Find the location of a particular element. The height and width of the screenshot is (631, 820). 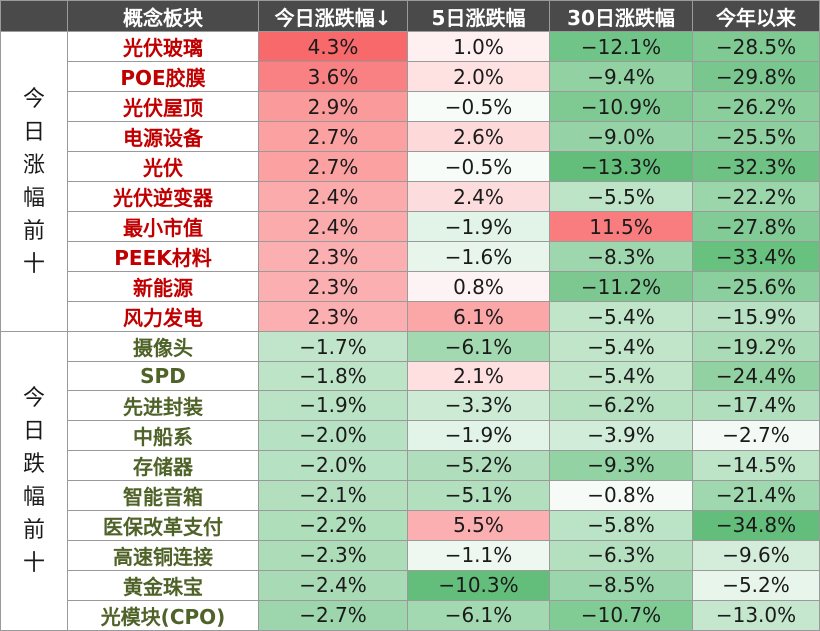

30day-change-cell: −6.3% is located at coordinates (621, 555).